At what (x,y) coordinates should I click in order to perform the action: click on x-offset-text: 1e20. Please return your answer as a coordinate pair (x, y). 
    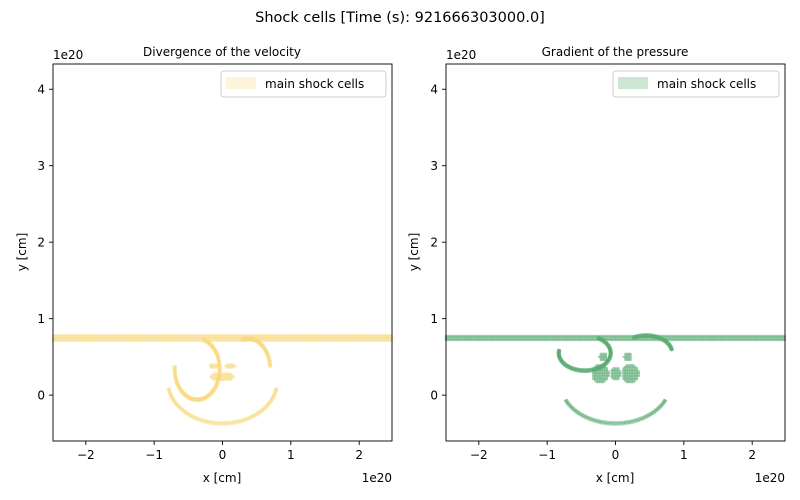
    Looking at the image, I should click on (770, 478).